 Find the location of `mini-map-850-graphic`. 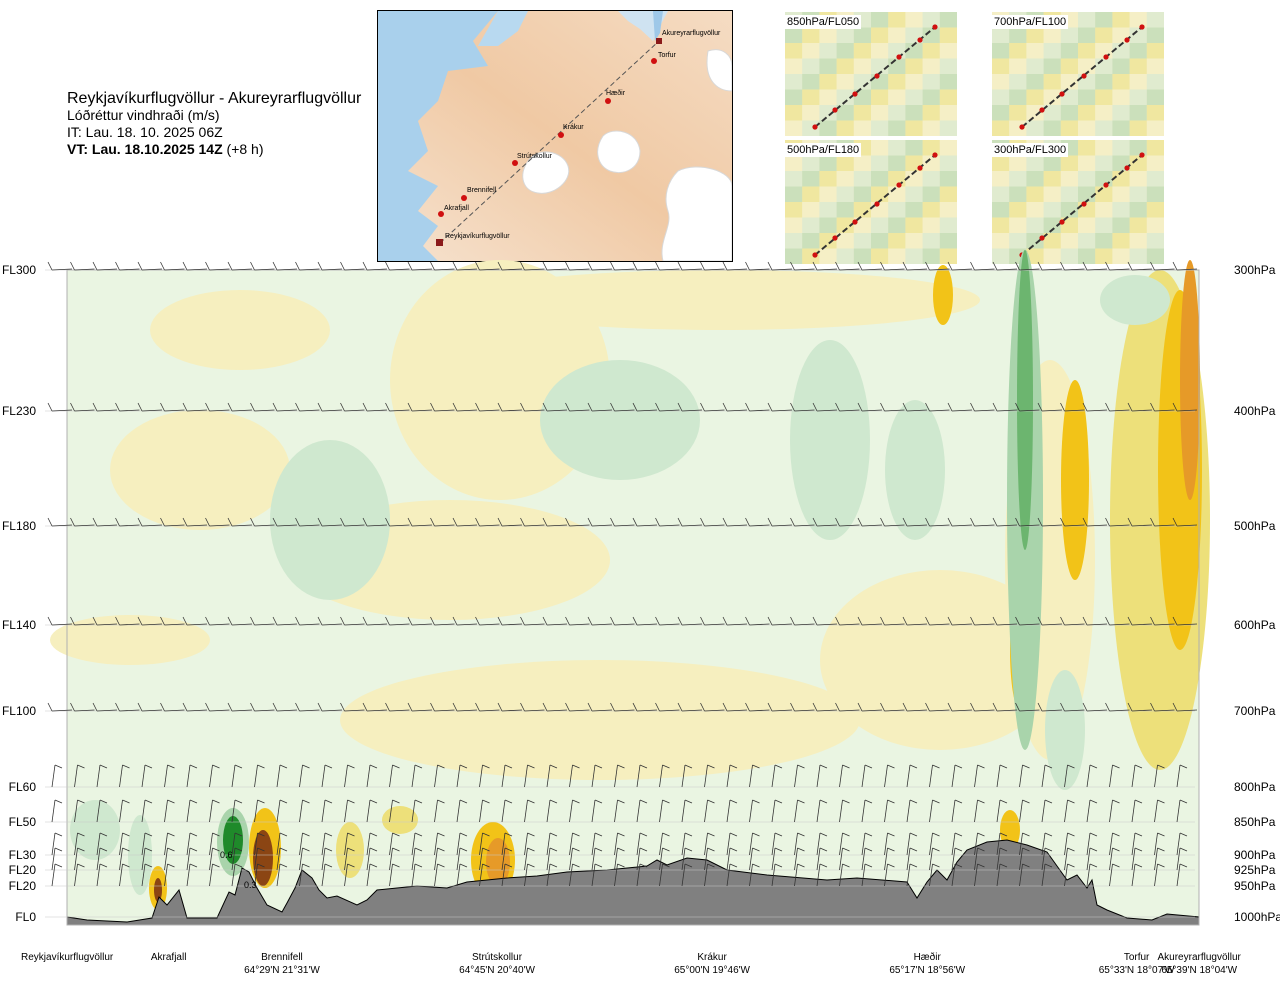

mini-map-850-graphic is located at coordinates (871, 74).